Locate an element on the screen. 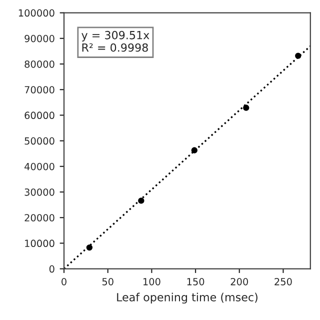 This screenshot has width=320, height=320. x-tick-label: 100 is located at coordinates (151, 282).